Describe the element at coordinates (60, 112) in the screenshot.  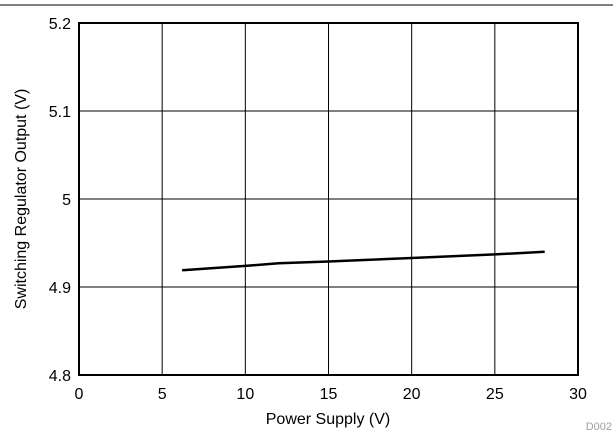
I see `y-tick-label: 5.1` at that location.